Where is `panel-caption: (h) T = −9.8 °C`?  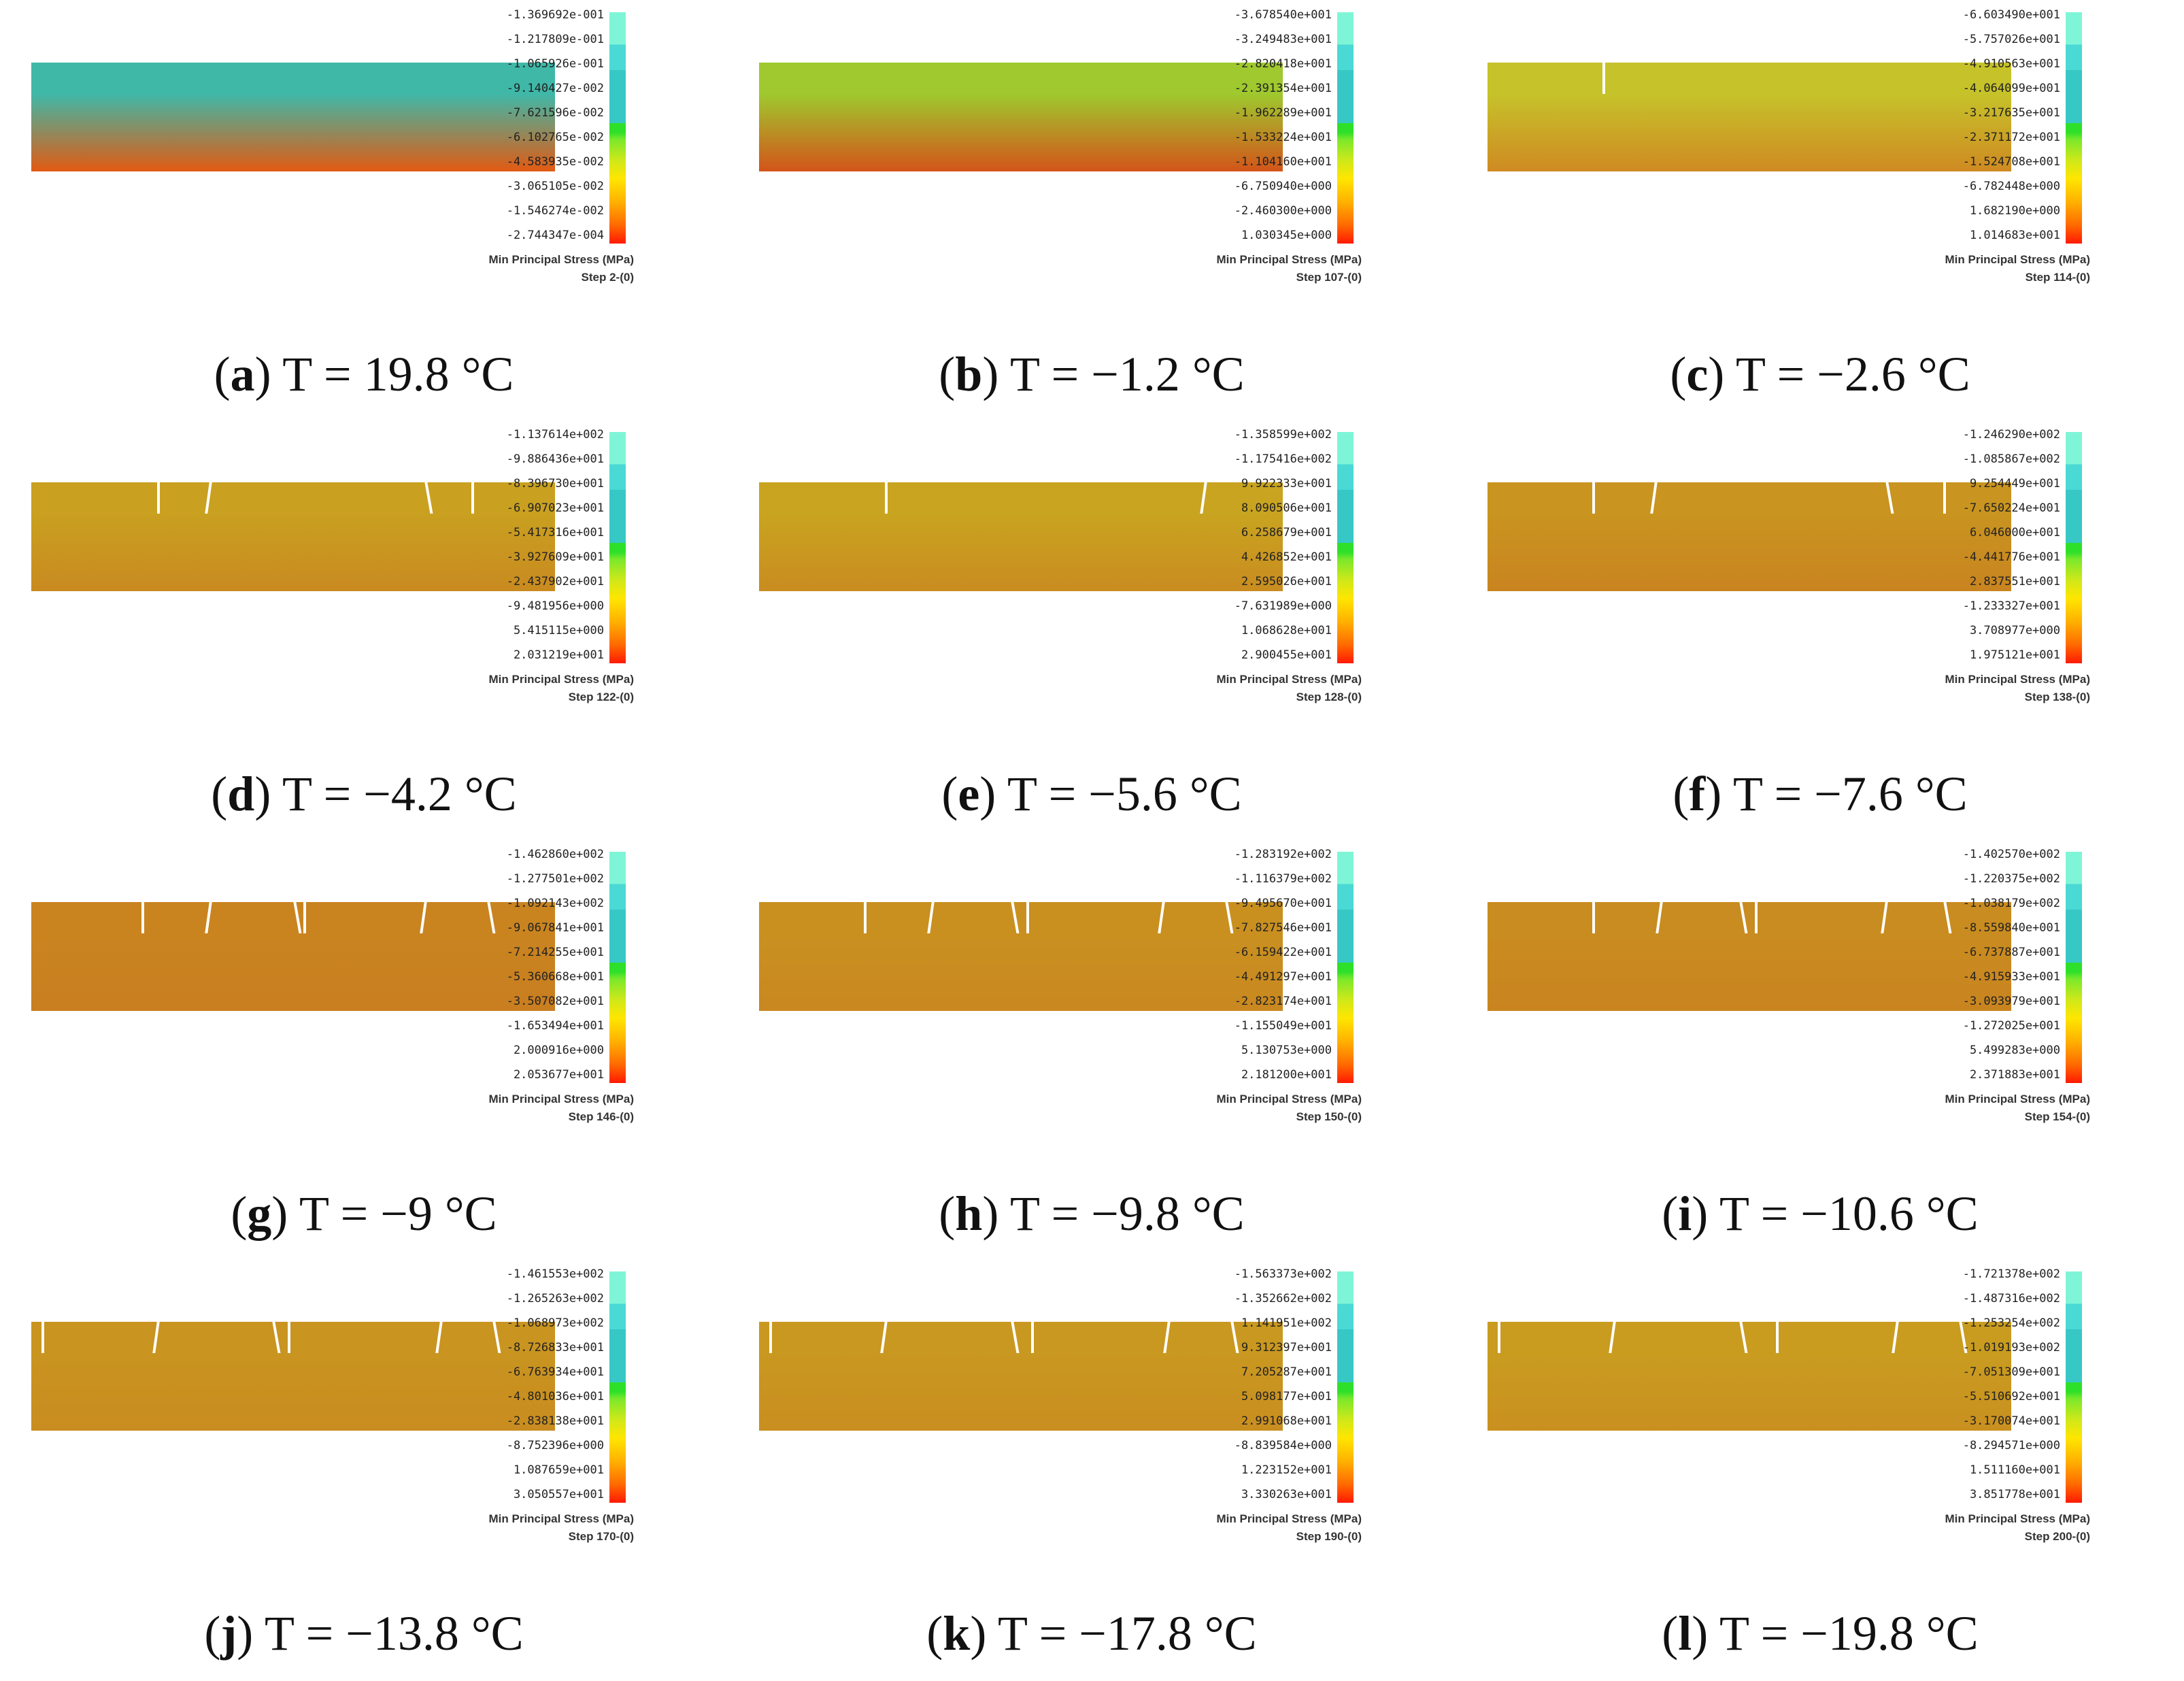 panel-caption: (h) T = −9.8 °C is located at coordinates (1092, 1213).